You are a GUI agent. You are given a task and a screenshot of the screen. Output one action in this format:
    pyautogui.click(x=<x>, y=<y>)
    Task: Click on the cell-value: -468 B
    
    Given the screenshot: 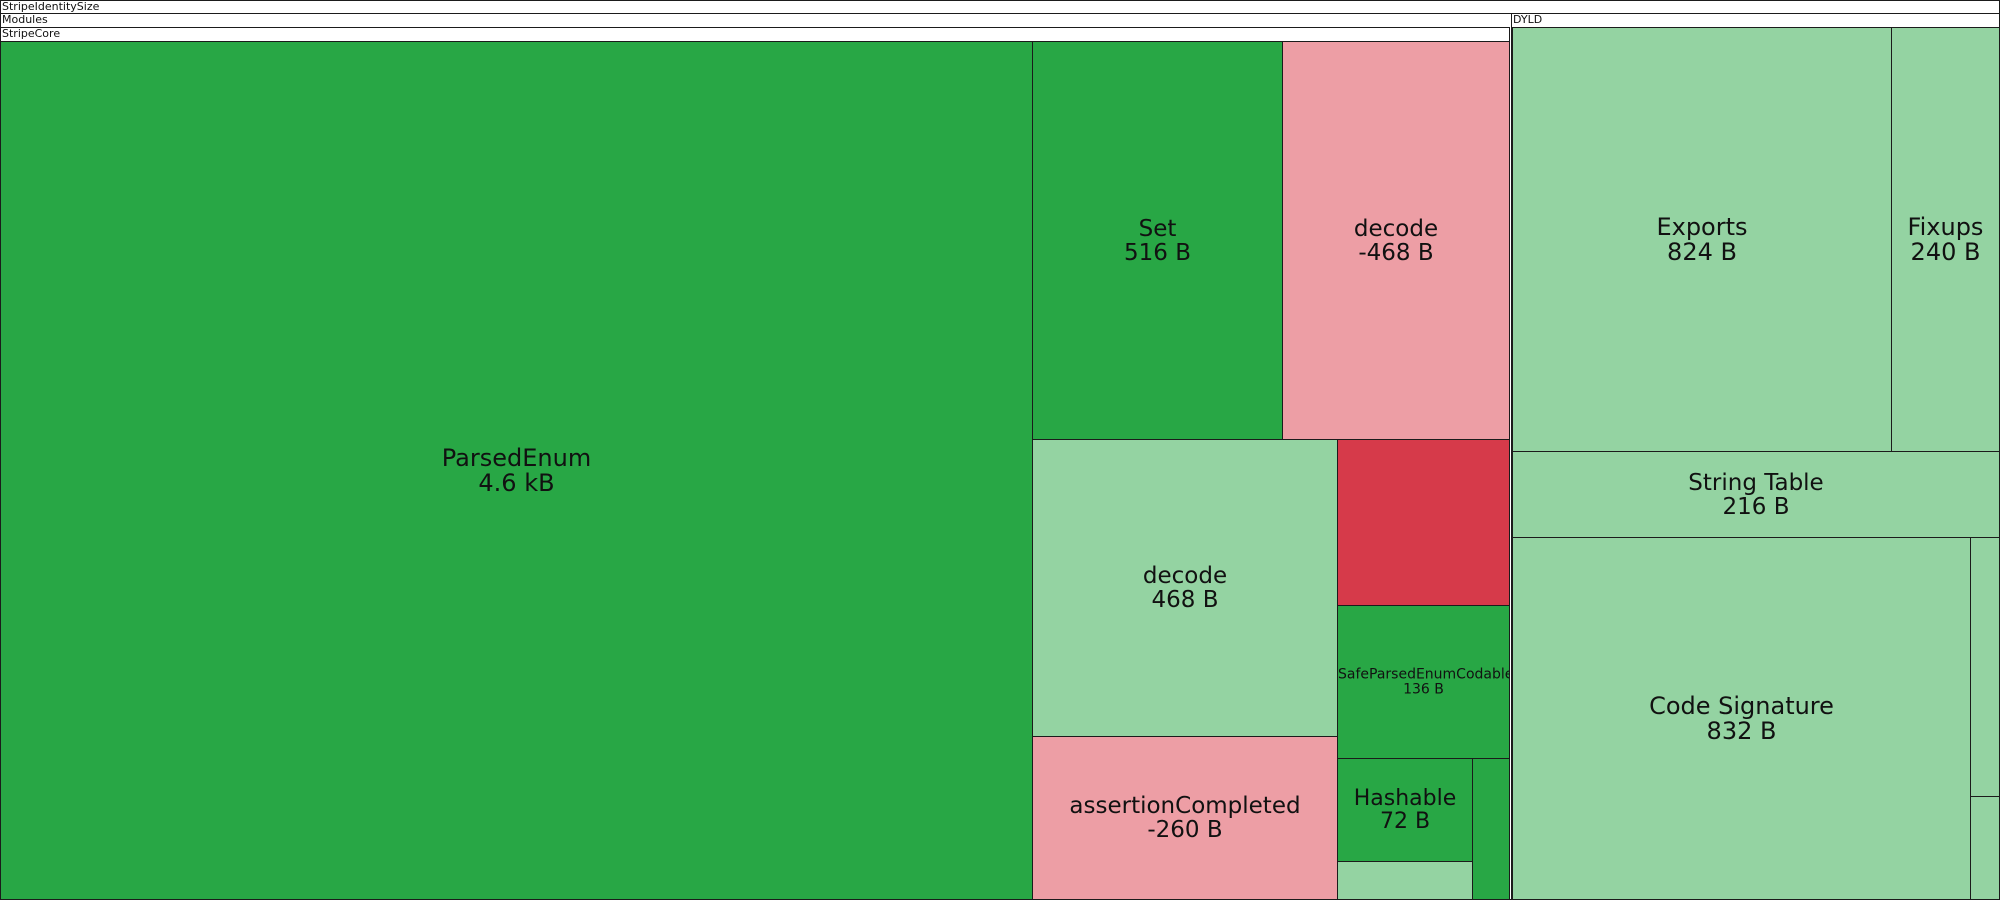 What is the action you would take?
    pyautogui.click(x=1396, y=252)
    